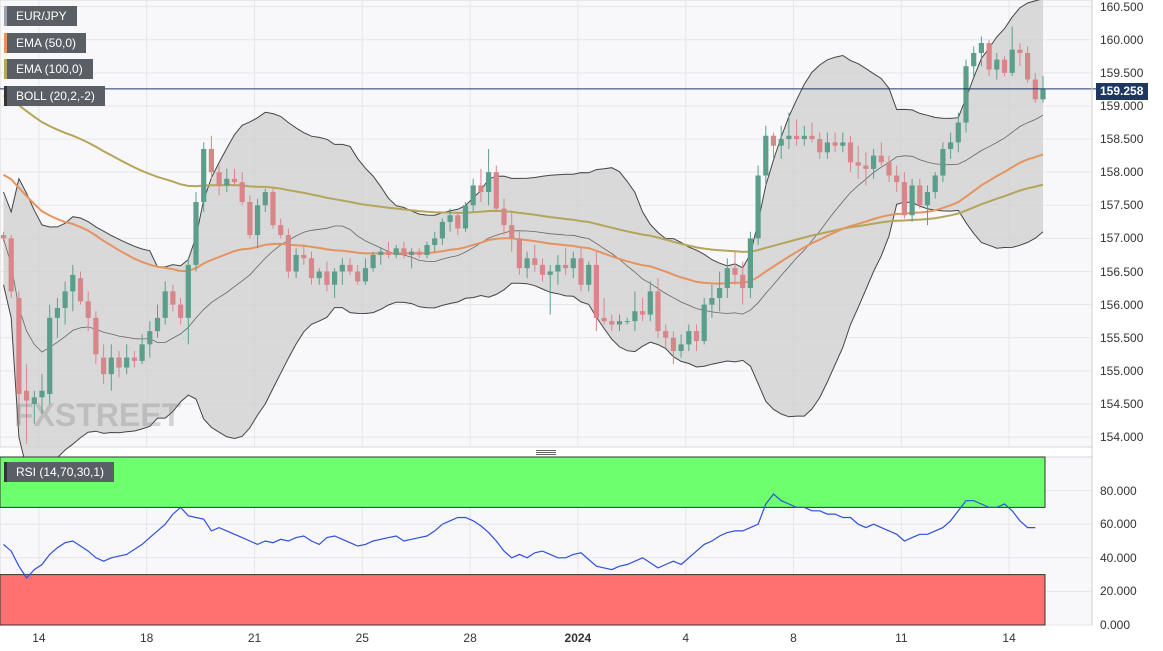  I want to click on x-tick-label: 4, so click(686, 638).